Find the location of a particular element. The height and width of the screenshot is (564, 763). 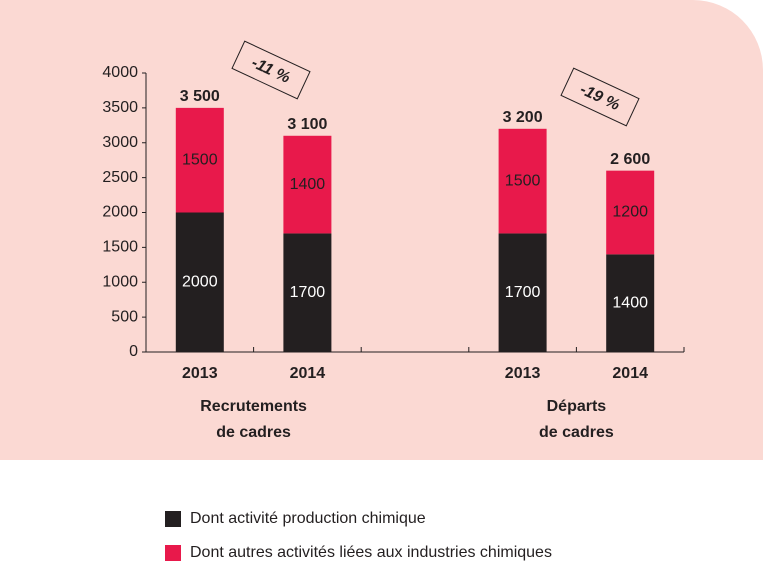

y-tick-label: 4000 is located at coordinates (120, 72).